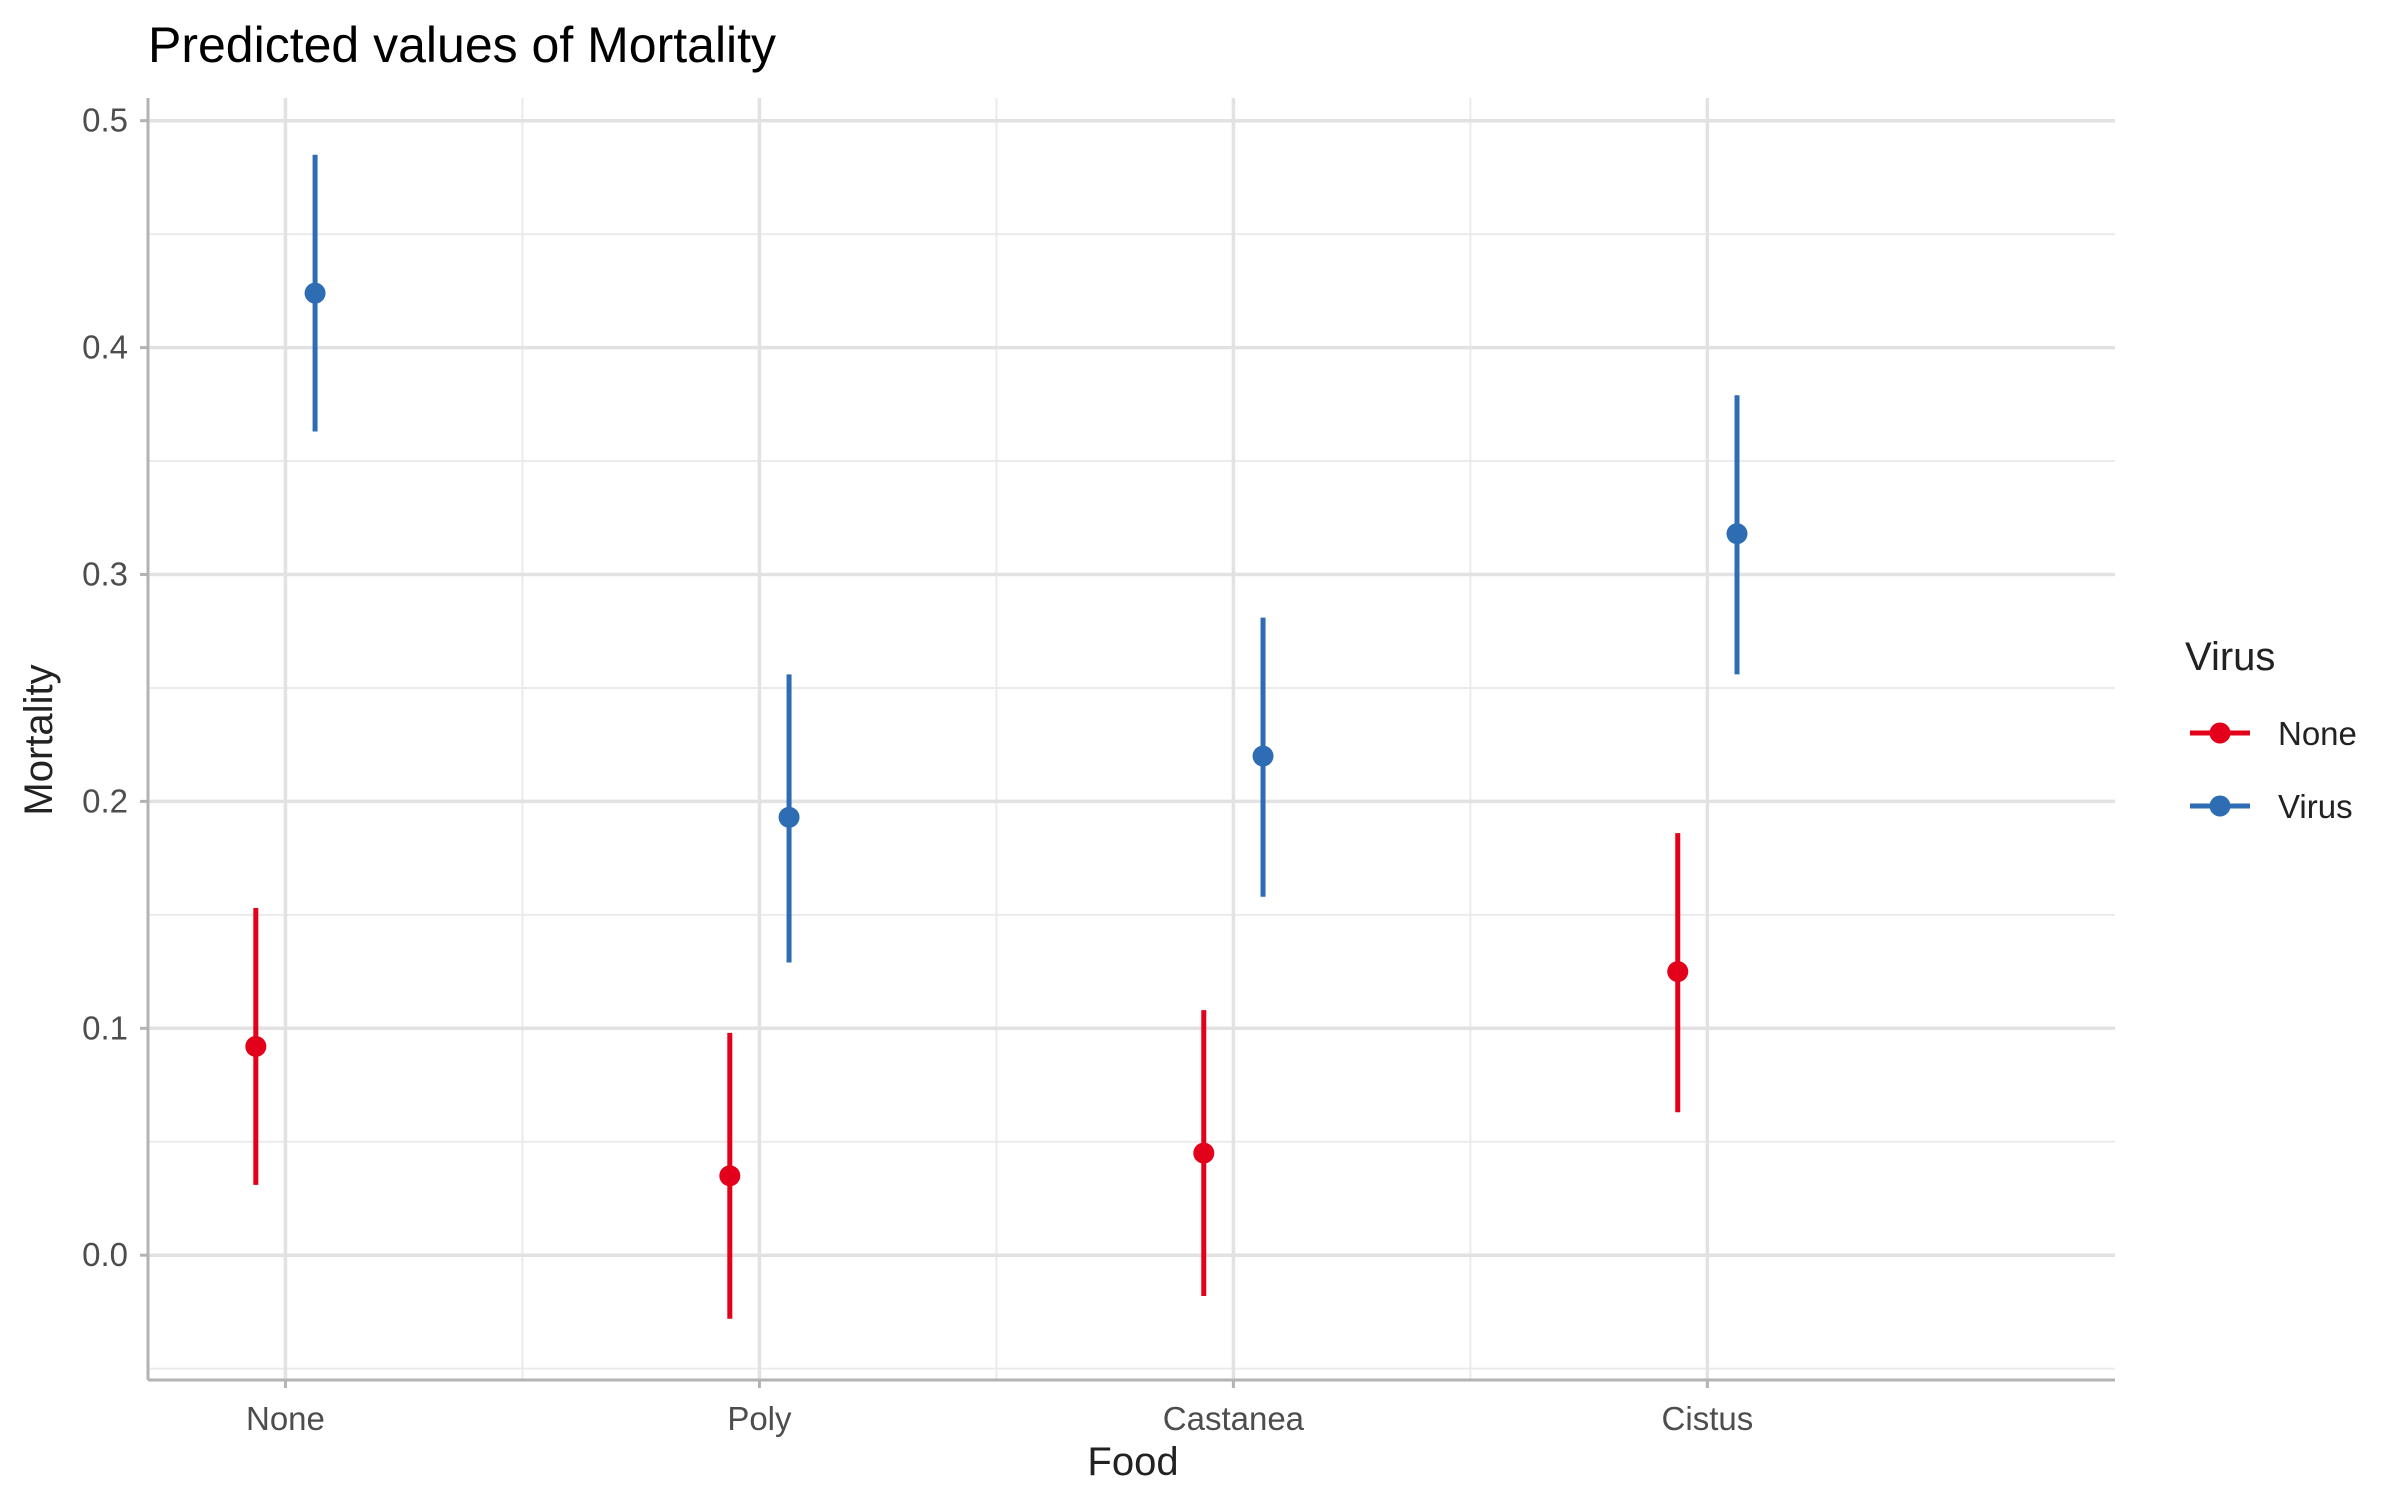  Describe the element at coordinates (1234, 1418) in the screenshot. I see `x-tick-label: Castanea` at that location.